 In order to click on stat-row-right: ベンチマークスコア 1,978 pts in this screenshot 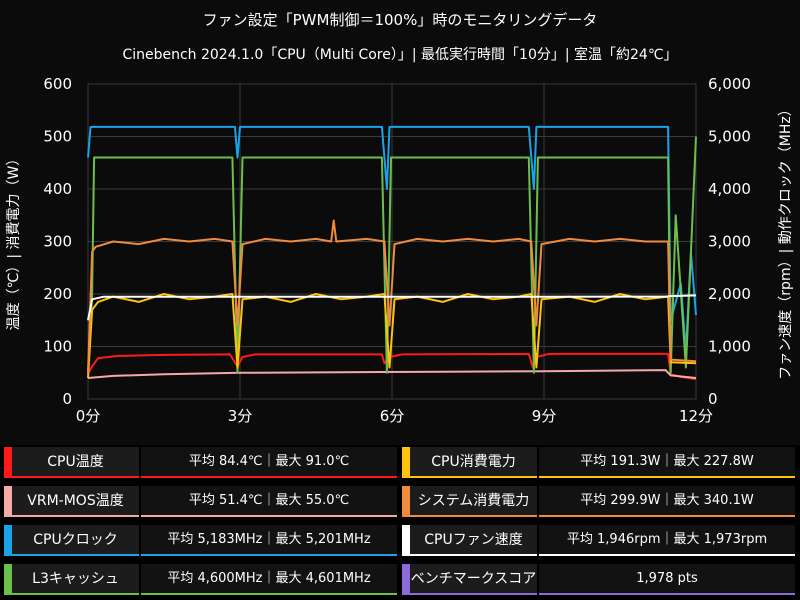, I will do `click(598, 579)`.